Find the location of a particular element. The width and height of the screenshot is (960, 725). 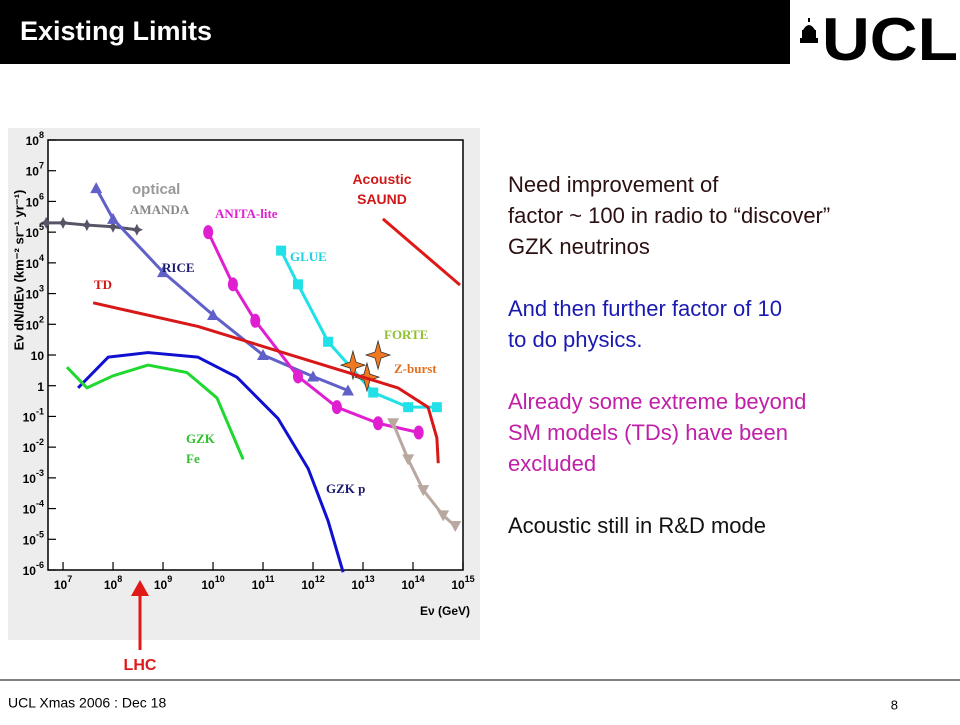

y-tick-label: 10⁻⁵ is located at coordinates (33, 539).